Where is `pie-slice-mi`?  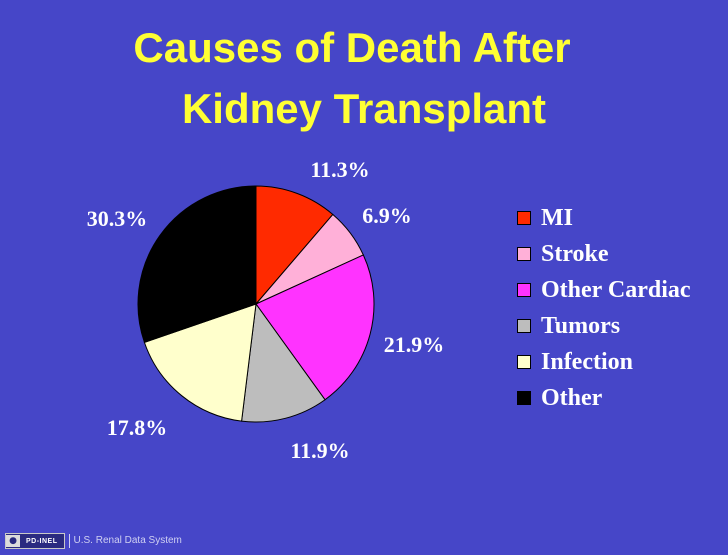 pie-slice-mi is located at coordinates (294, 245).